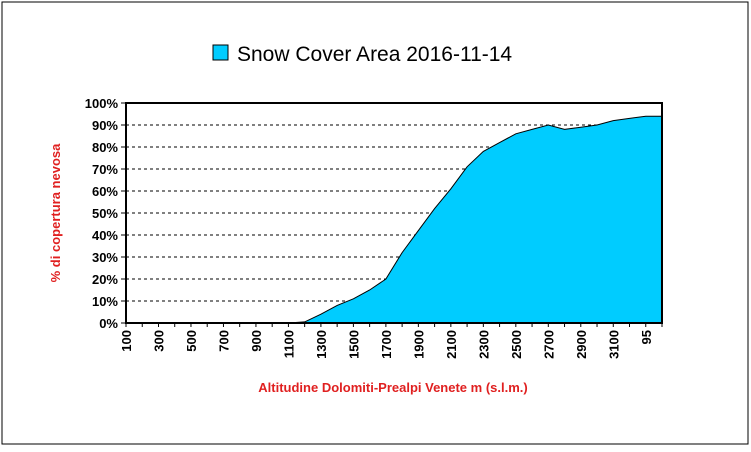 Image resolution: width=751 pixels, height=452 pixels. I want to click on x-tick-label: 300, so click(158, 341).